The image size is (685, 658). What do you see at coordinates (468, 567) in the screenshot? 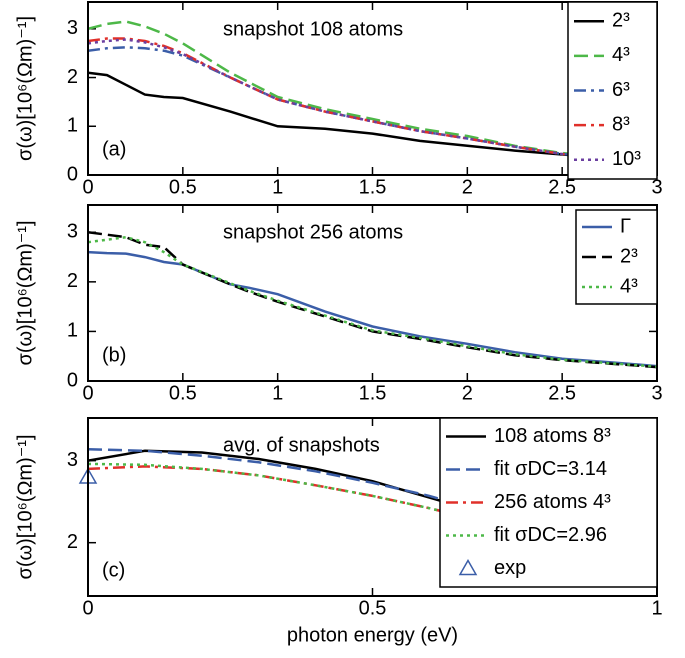
I see `legend-marker` at bounding box center [468, 567].